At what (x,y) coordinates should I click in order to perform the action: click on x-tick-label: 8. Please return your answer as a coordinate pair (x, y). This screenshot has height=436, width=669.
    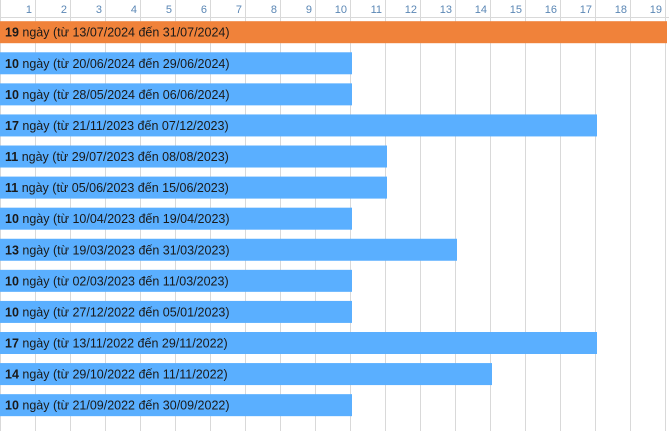
    Looking at the image, I should click on (274, 10).